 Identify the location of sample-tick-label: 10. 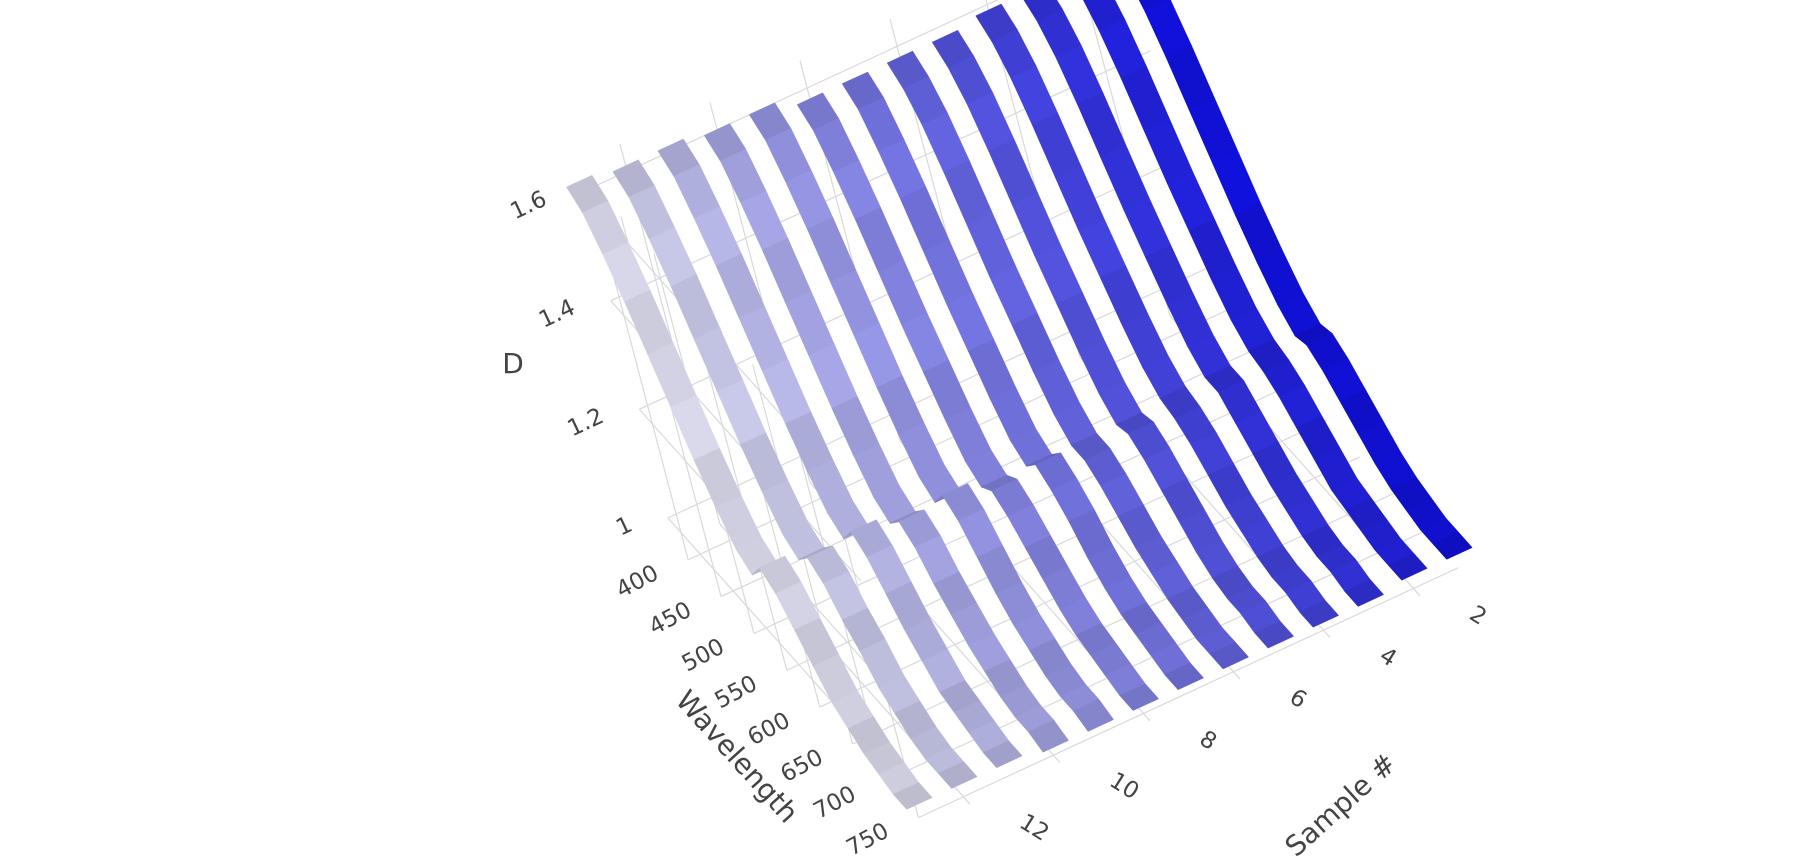
(1124, 787).